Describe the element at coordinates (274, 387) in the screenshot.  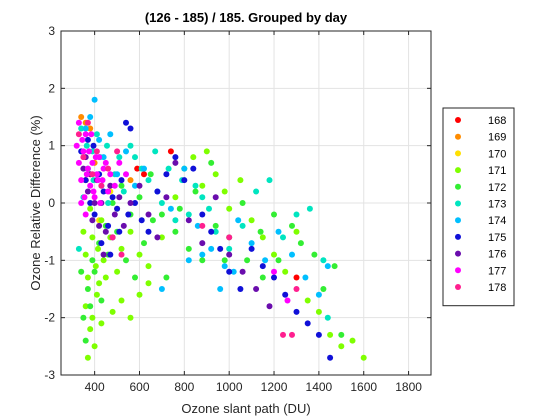
I see `x-tick-label: 1200` at that location.